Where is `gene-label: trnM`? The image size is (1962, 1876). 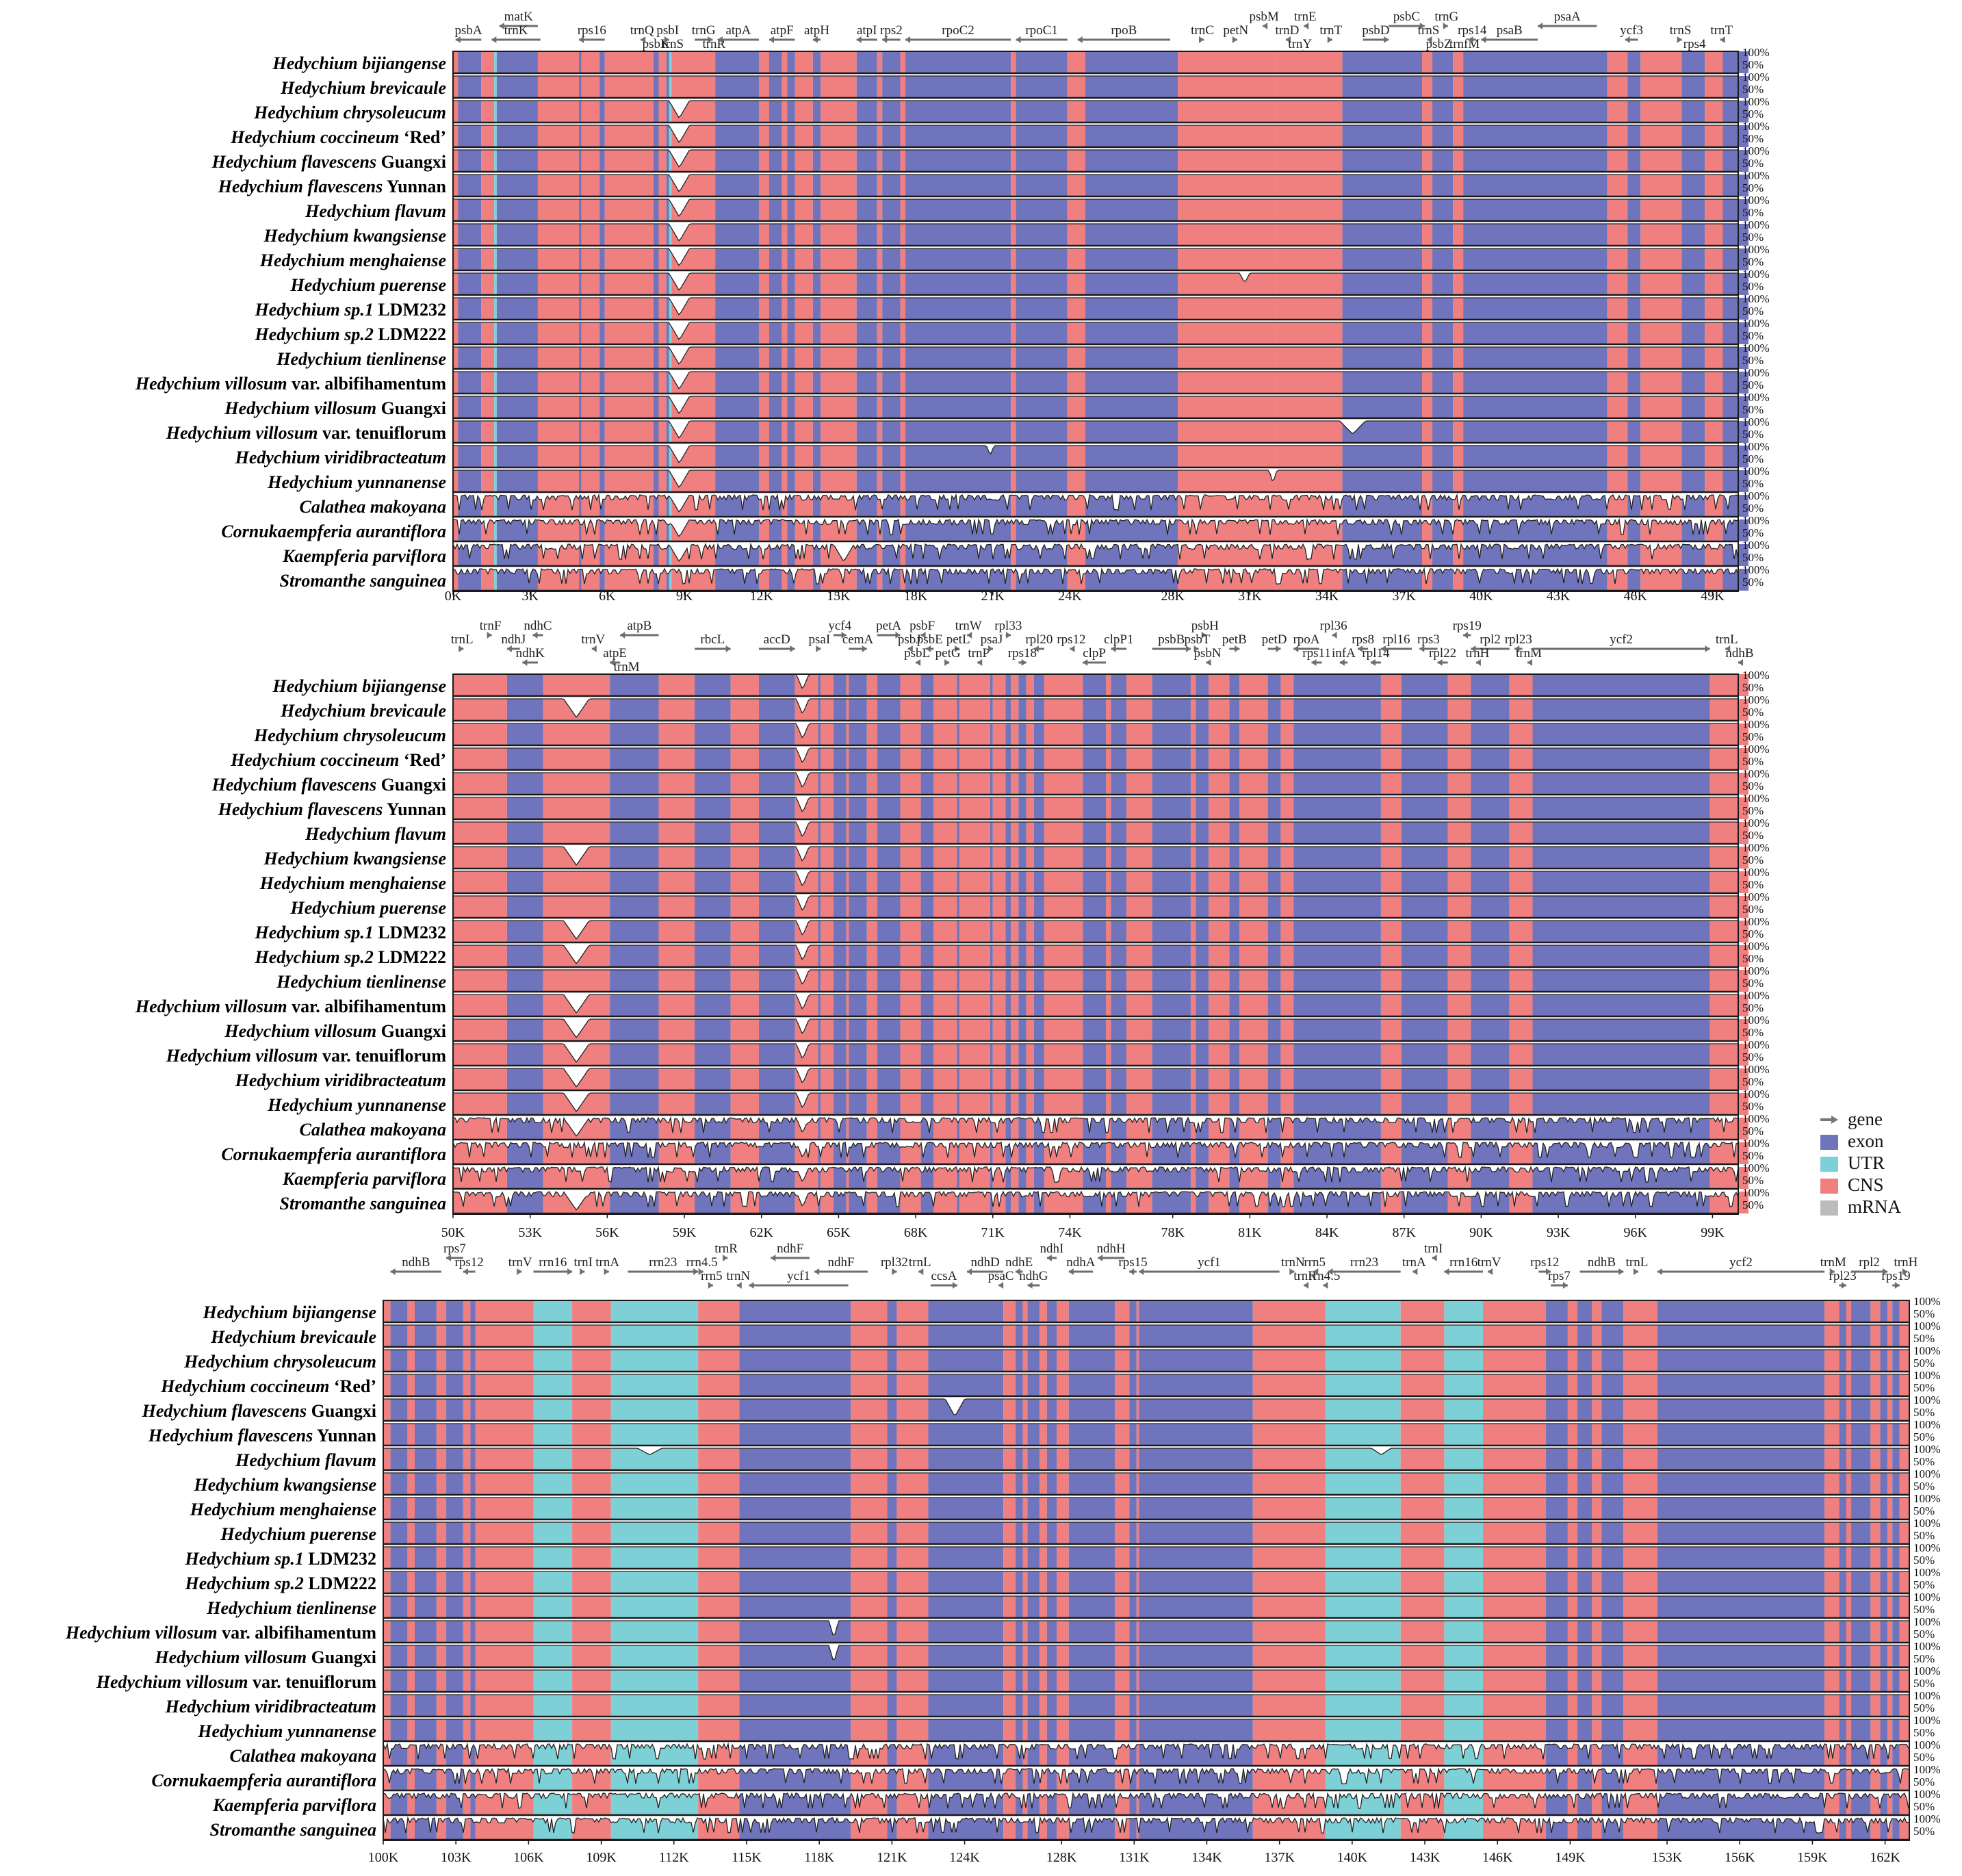
gene-label: trnM is located at coordinates (627, 667).